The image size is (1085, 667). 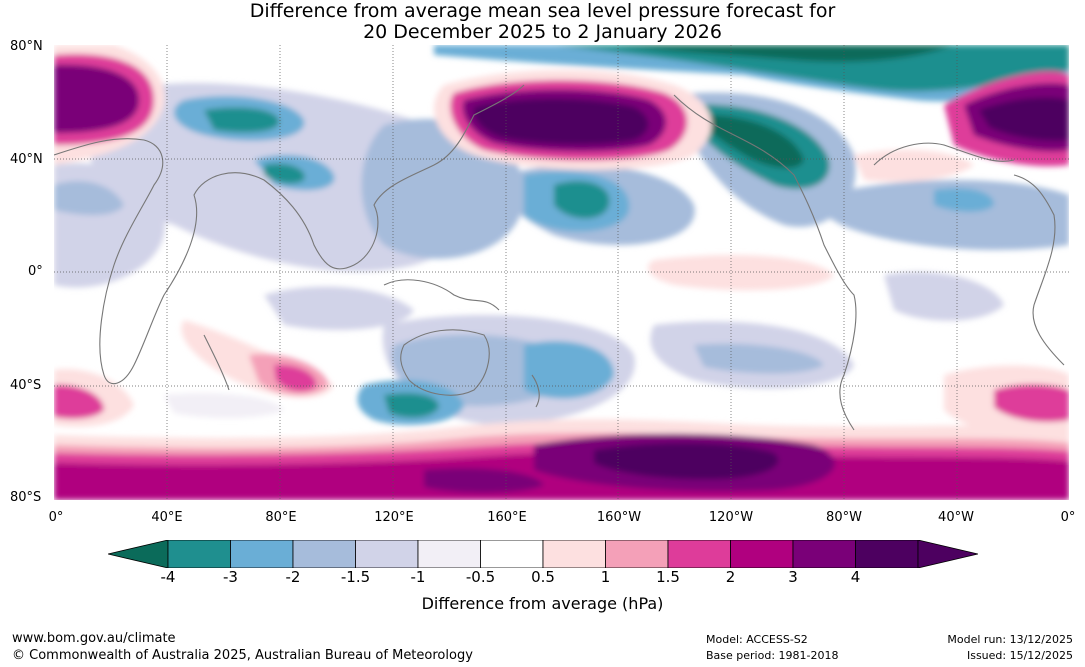 What do you see at coordinates (731, 517) in the screenshot?
I see `lon-label: 120°W` at bounding box center [731, 517].